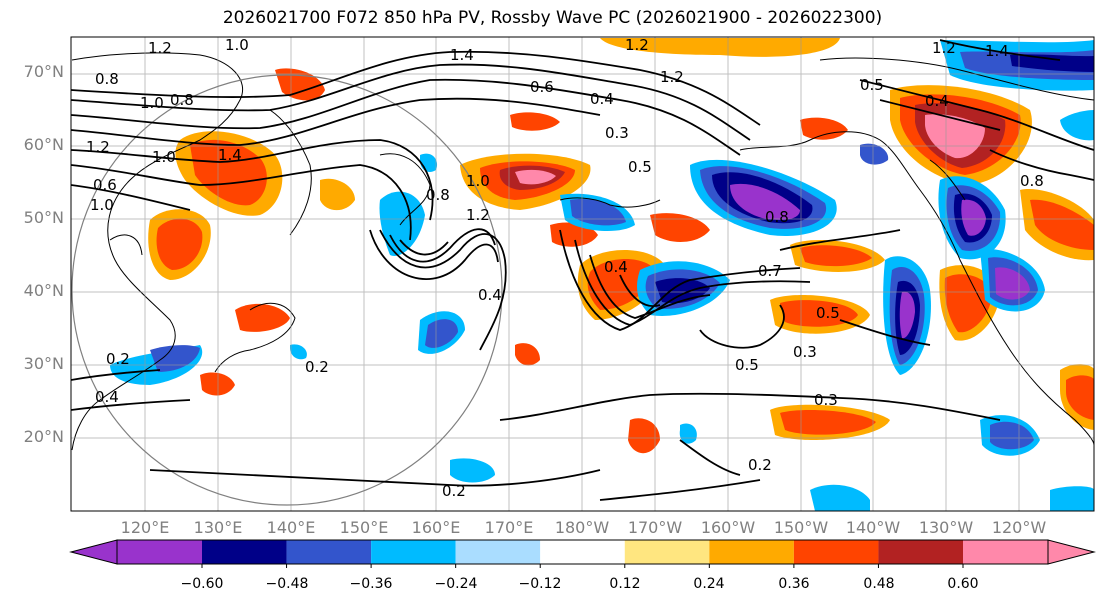 This screenshot has width=1105, height=604. Describe the element at coordinates (287, 584) in the screenshot. I see `colorbar-tick-label: −0.48` at that location.